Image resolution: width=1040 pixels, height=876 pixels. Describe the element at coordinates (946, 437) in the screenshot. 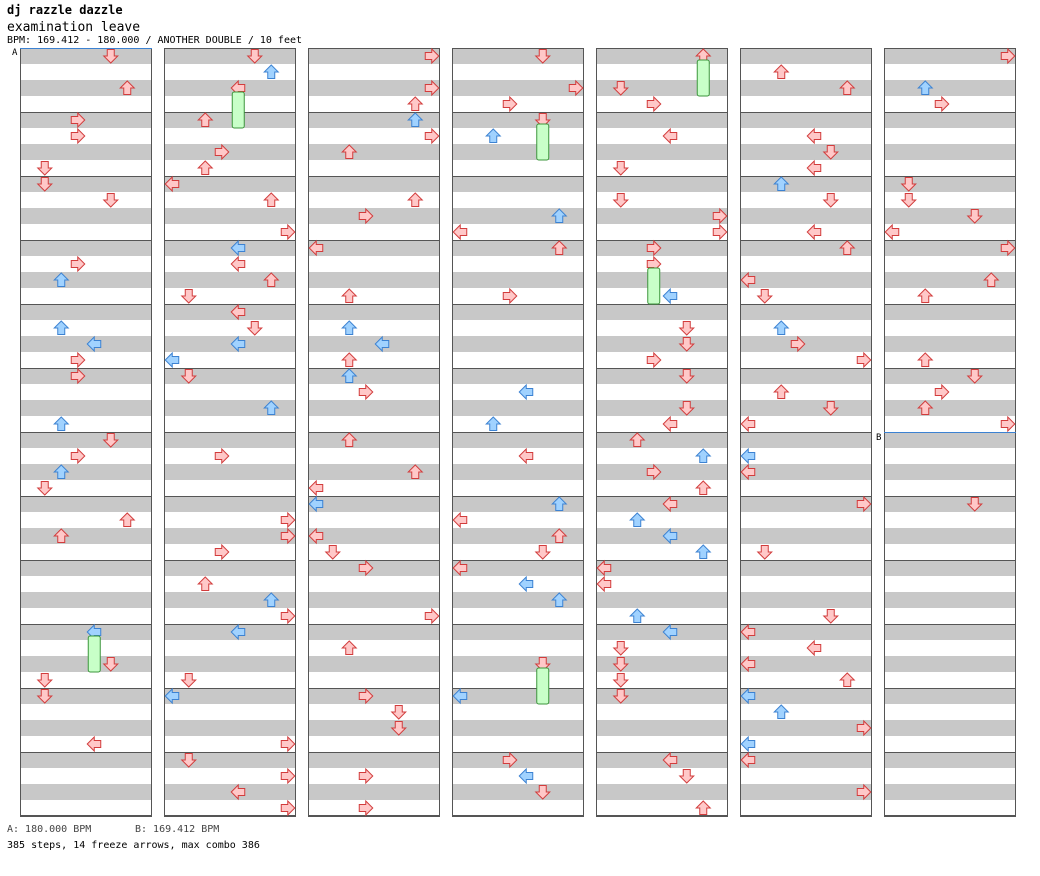

I see `bpm-marker-b: B` at that location.